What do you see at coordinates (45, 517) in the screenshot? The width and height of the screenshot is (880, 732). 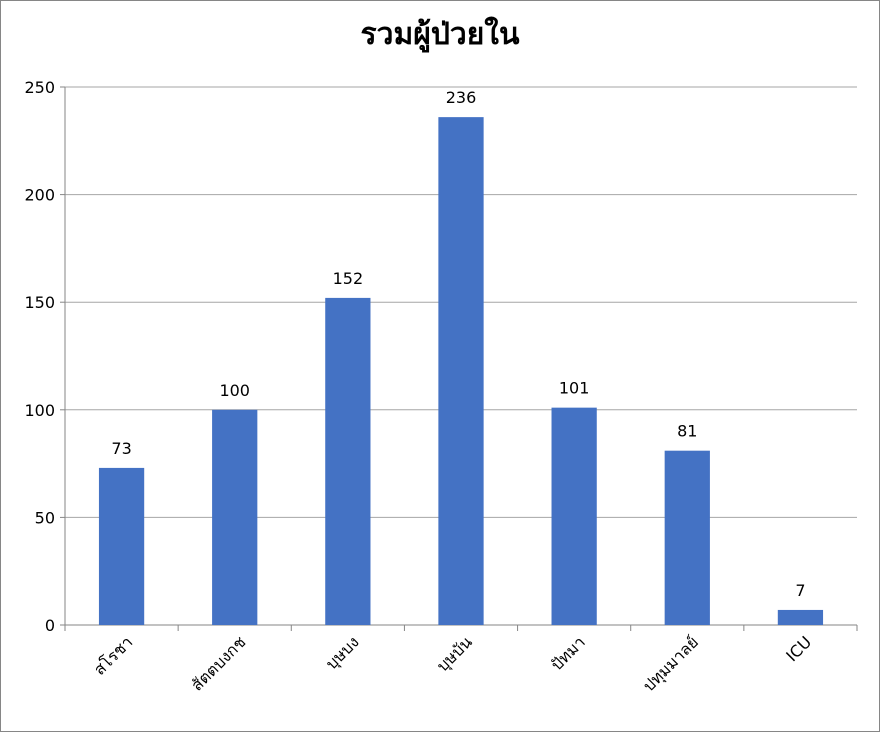 I see `y-tick-label: 50` at bounding box center [45, 517].